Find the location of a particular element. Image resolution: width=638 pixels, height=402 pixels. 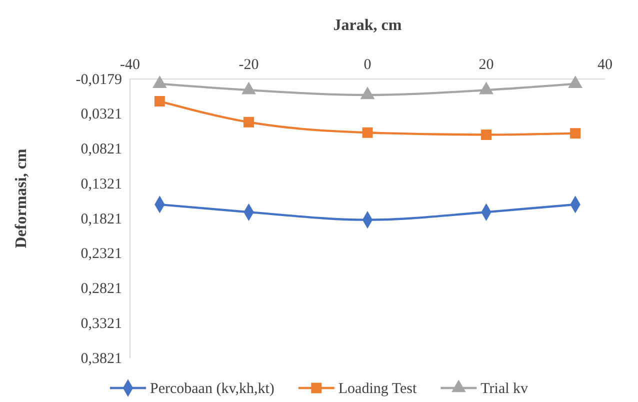

y-tick-label: -0,0179 is located at coordinates (99, 80).